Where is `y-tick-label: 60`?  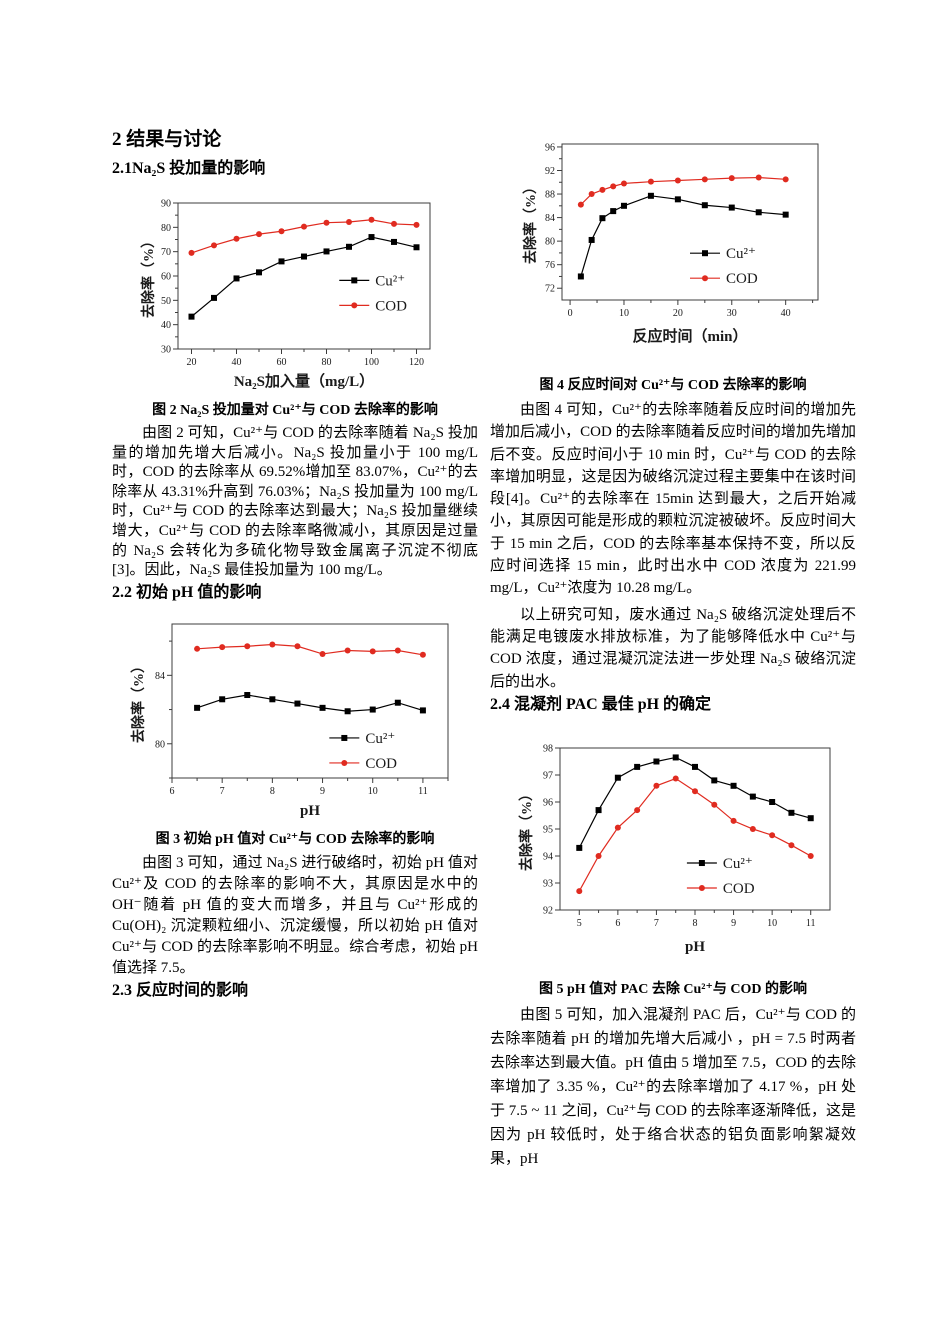 y-tick-label: 60 is located at coordinates (166, 277).